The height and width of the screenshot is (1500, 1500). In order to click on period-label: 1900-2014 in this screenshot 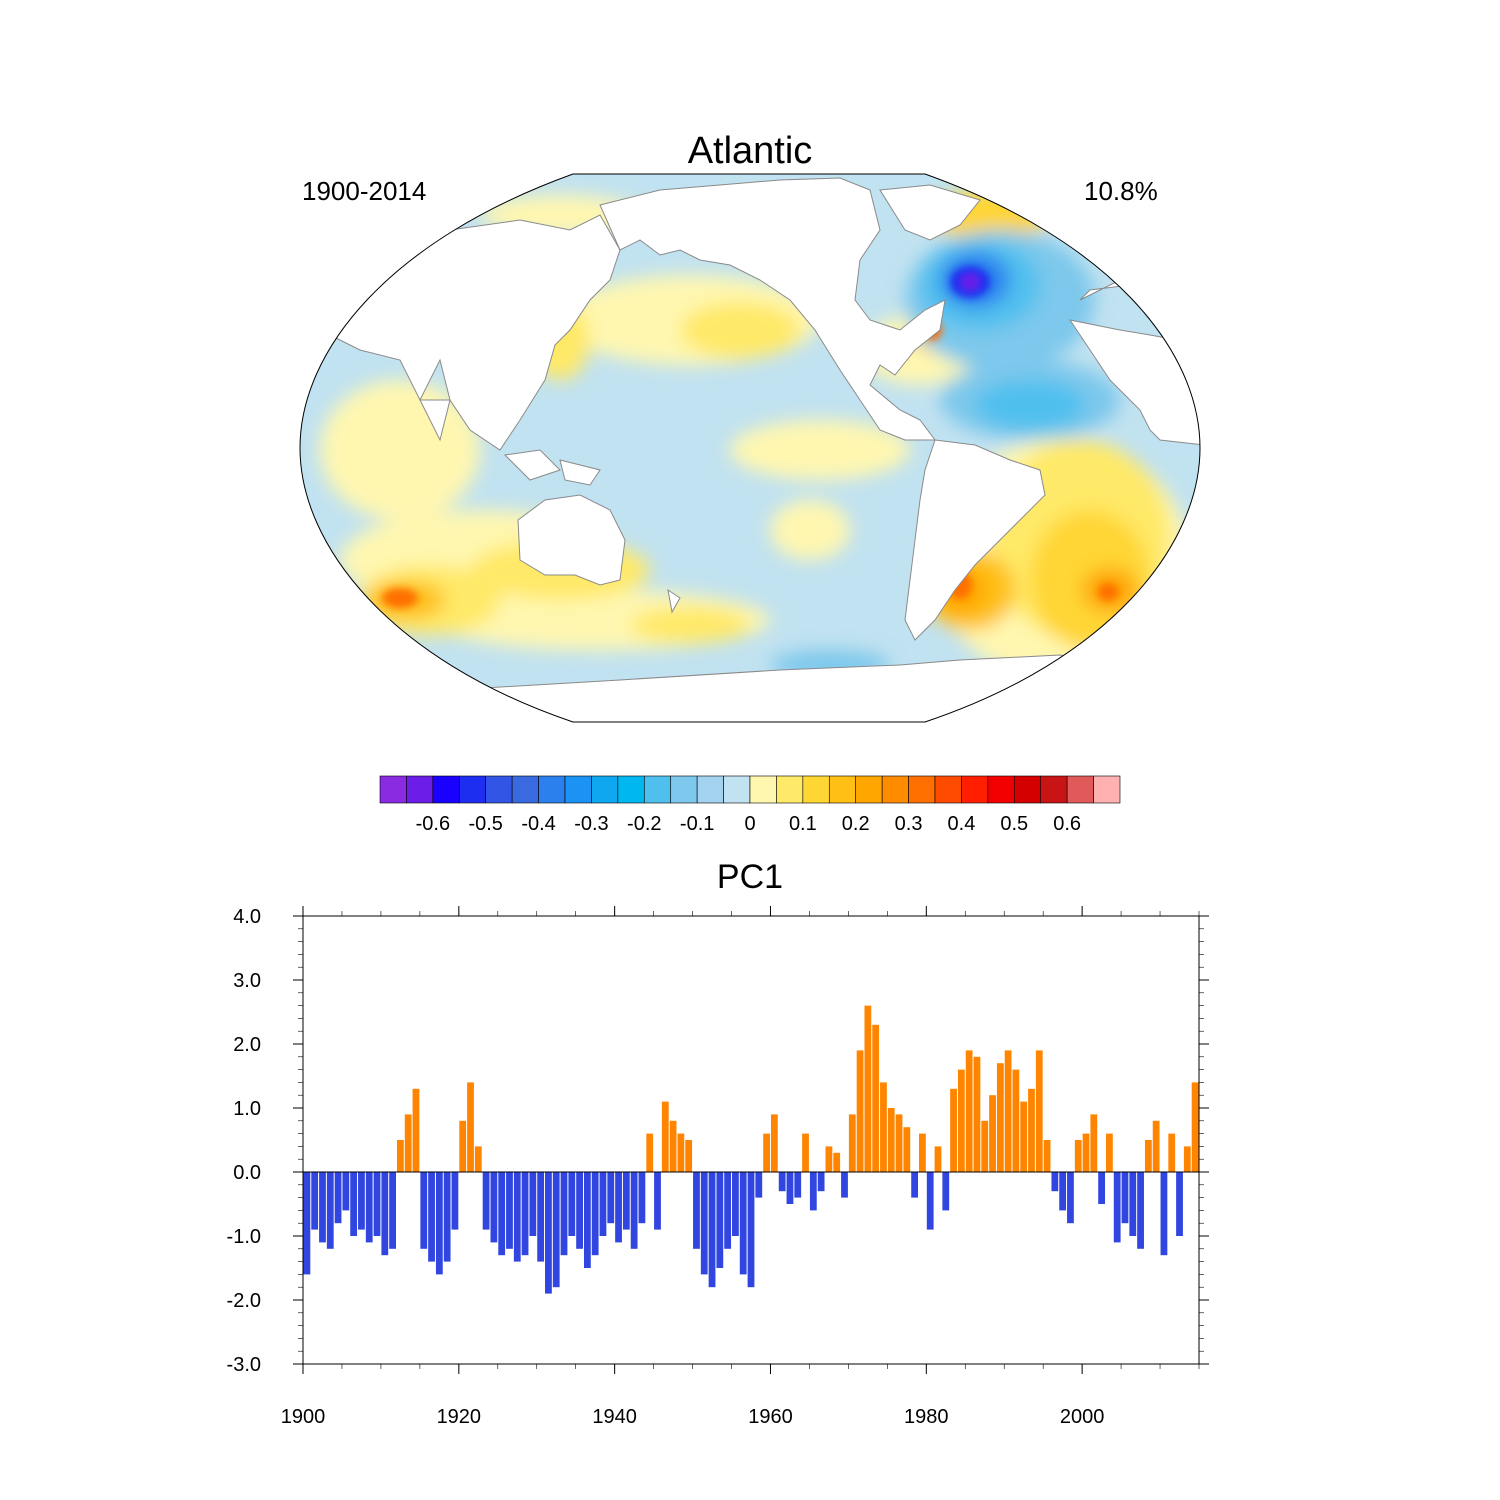, I will do `click(364, 191)`.